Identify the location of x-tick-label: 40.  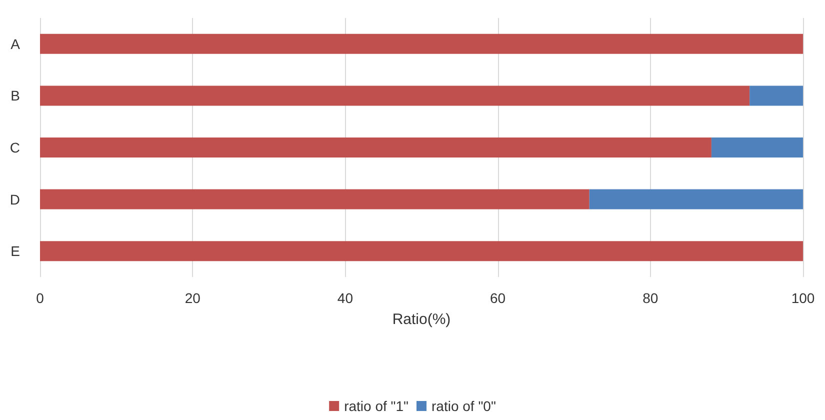
(345, 298).